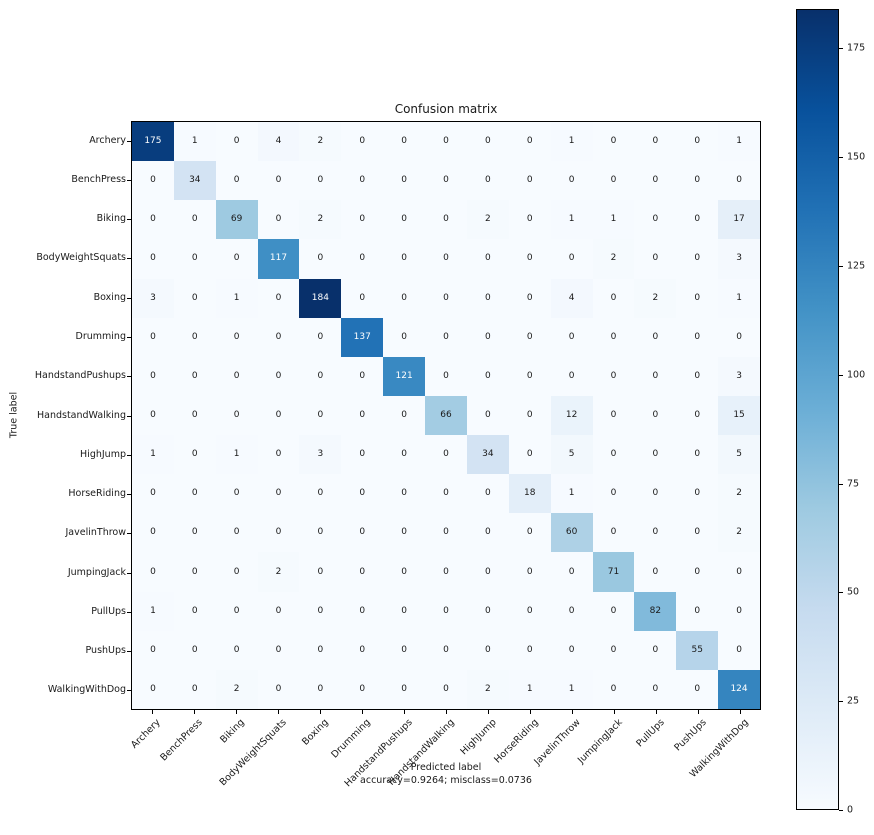 This screenshot has width=874, height=835. What do you see at coordinates (232, 731) in the screenshot?
I see `x-tick-label: Biking` at bounding box center [232, 731].